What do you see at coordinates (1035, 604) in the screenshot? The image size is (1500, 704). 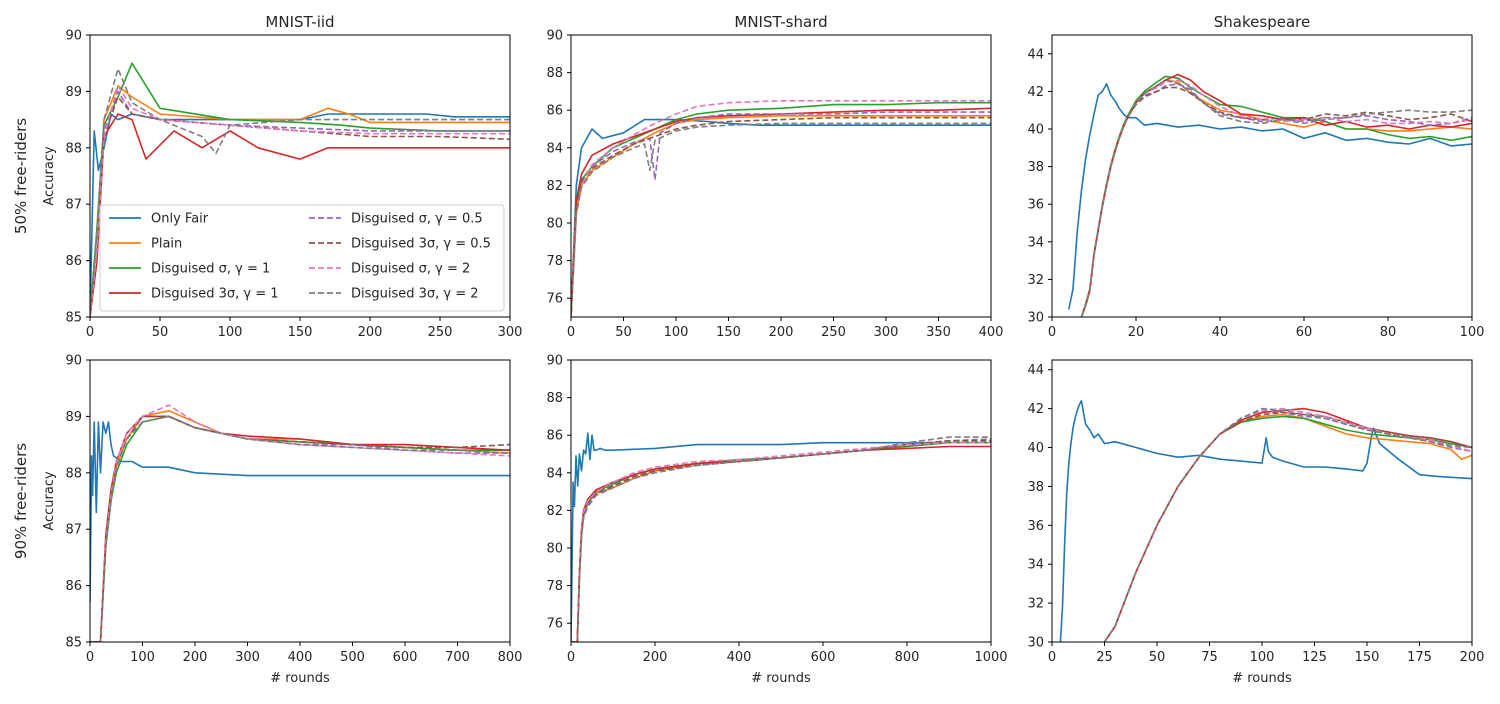 I see `y-tick-label: 32` at bounding box center [1035, 604].